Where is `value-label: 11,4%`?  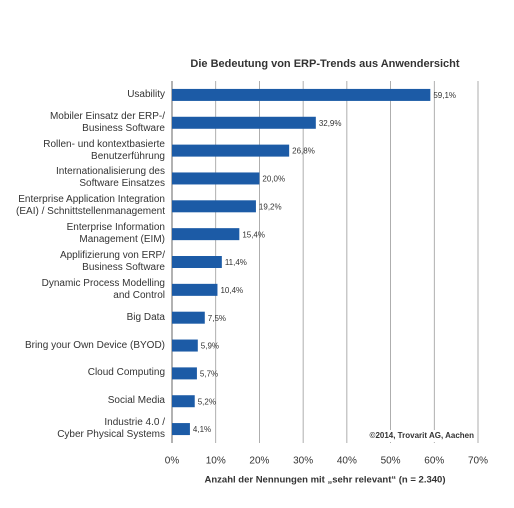
value-label: 11,4% is located at coordinates (236, 262).